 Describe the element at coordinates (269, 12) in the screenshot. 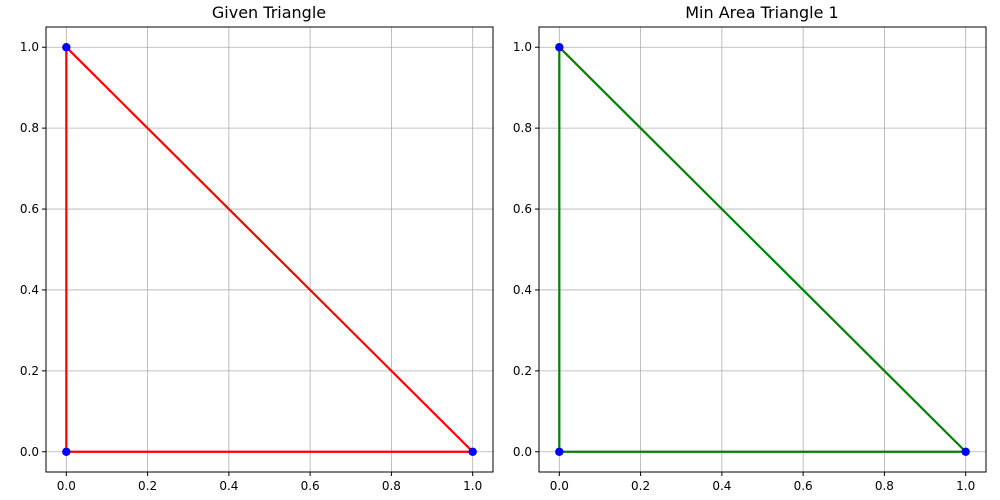

I see `chart-title: Given Triangle` at that location.